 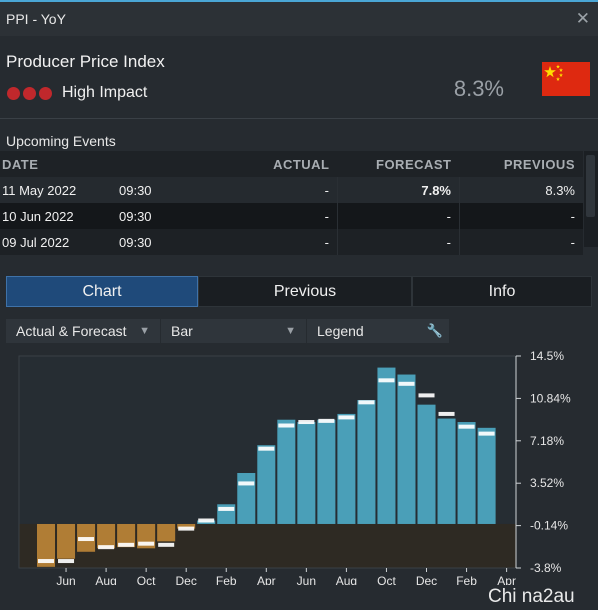 What do you see at coordinates (549, 526) in the screenshot?
I see `y-tick-label: -0.14%` at bounding box center [549, 526].